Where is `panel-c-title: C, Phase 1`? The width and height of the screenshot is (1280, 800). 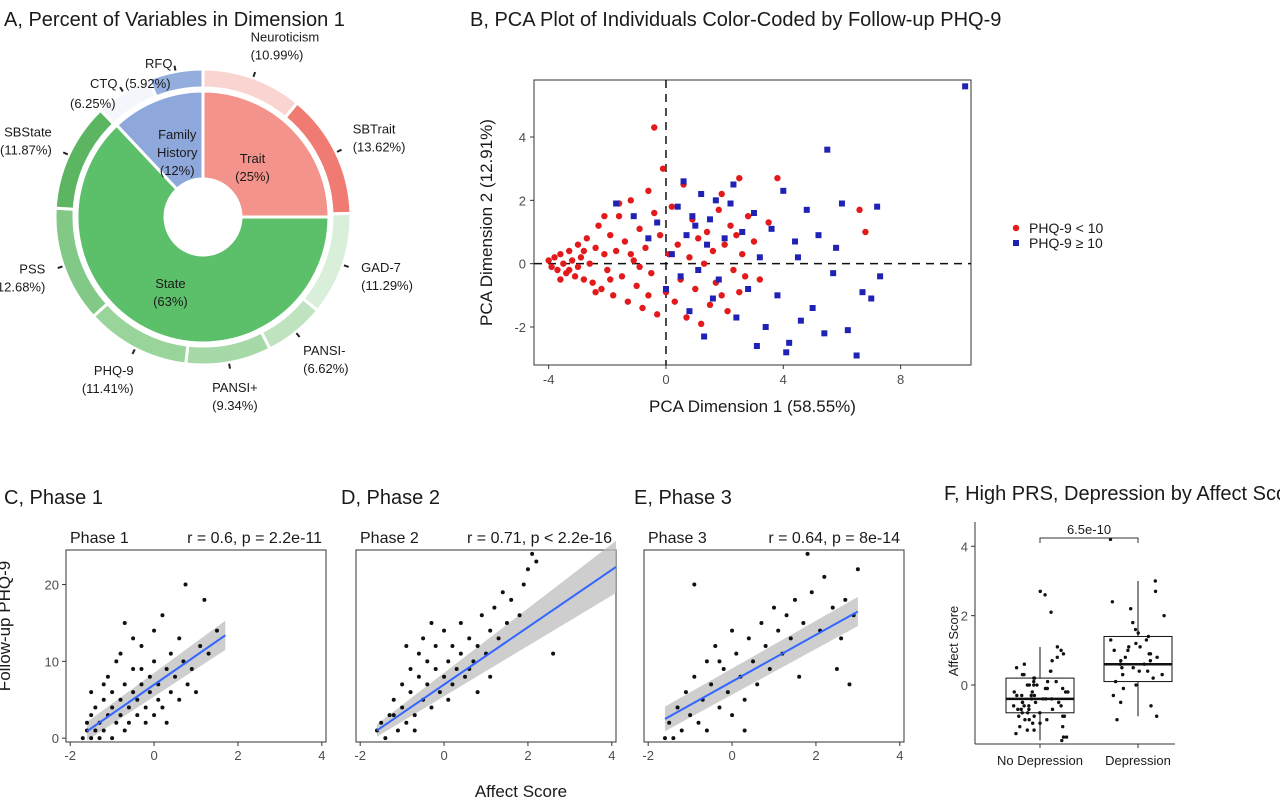
panel-c-title: C, Phase 1 is located at coordinates (53, 498).